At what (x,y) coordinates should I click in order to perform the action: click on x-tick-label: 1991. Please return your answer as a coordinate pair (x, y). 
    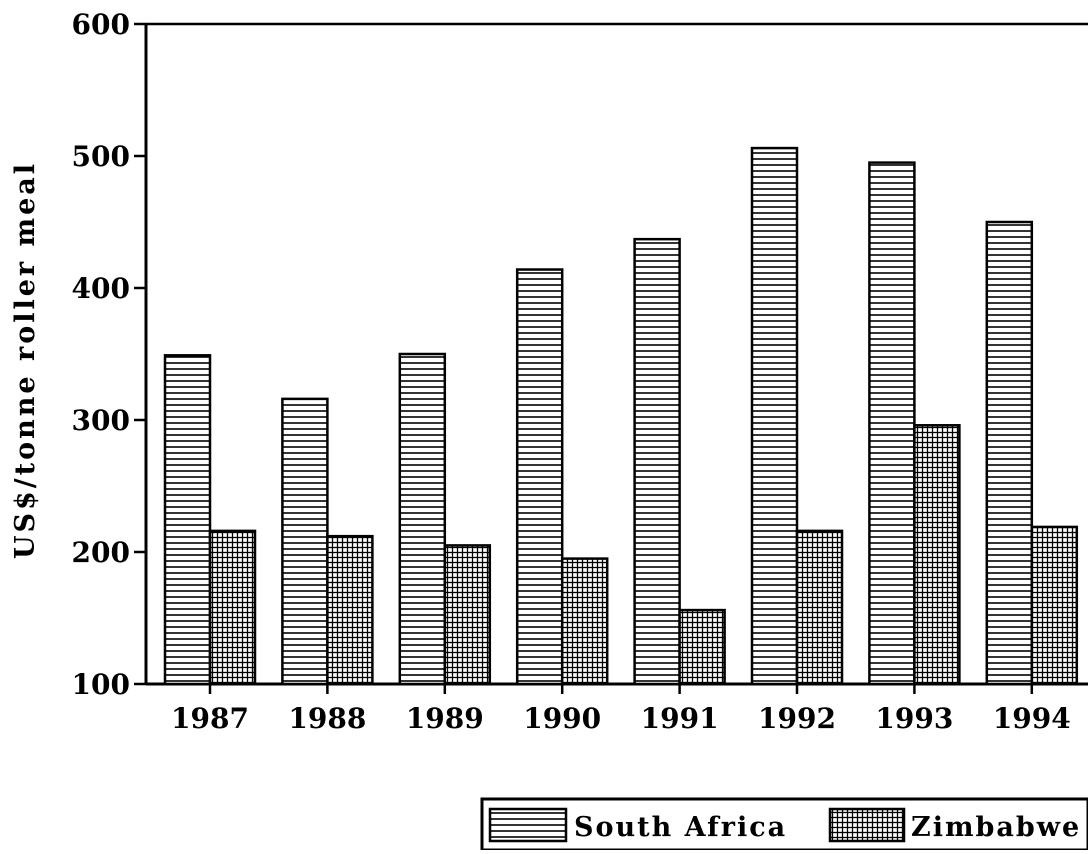
    Looking at the image, I should click on (680, 718).